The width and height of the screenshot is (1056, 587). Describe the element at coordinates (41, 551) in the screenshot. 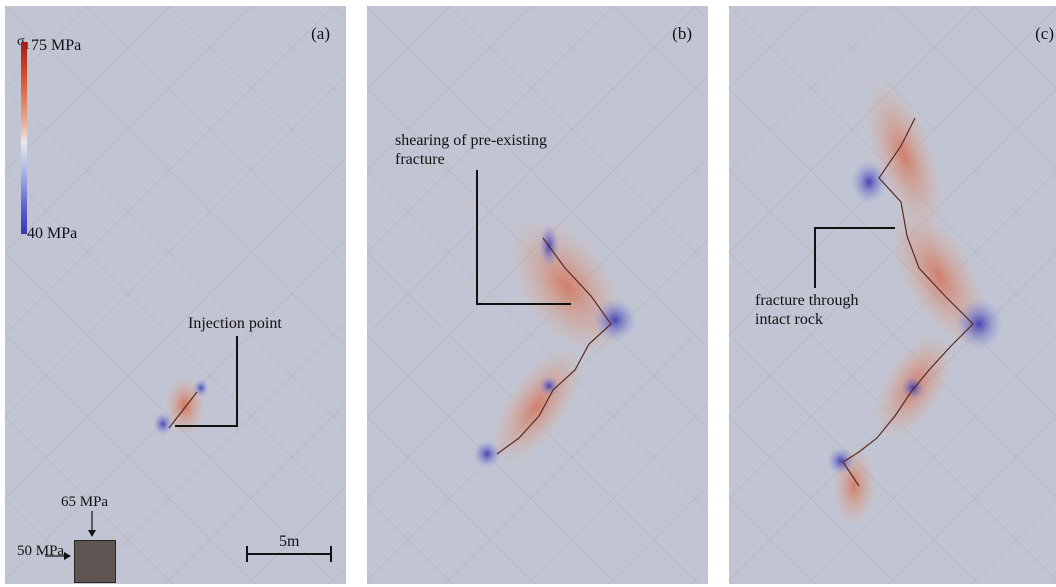

I see `horizontal-load-label: 50 MPa` at that location.